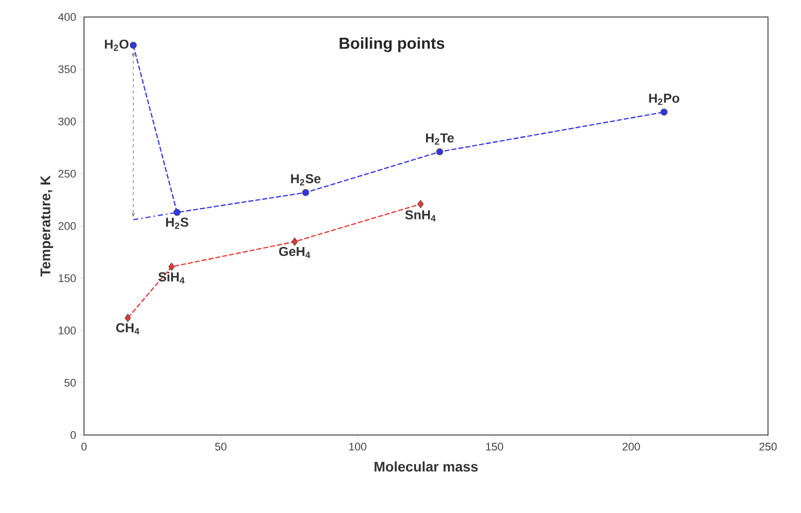 Image resolution: width=801 pixels, height=513 pixels. Describe the element at coordinates (392, 44) in the screenshot. I see `text: Boiling points` at that location.